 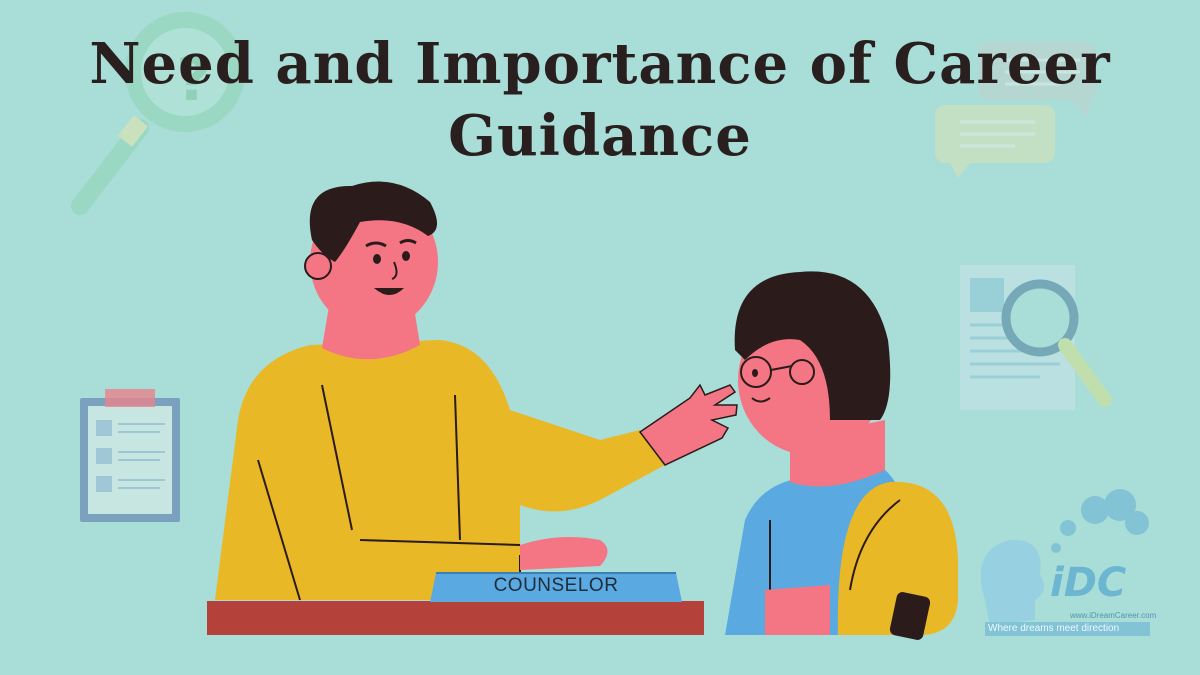 I want to click on chat-bubbles-icon, so click(x=1015, y=110).